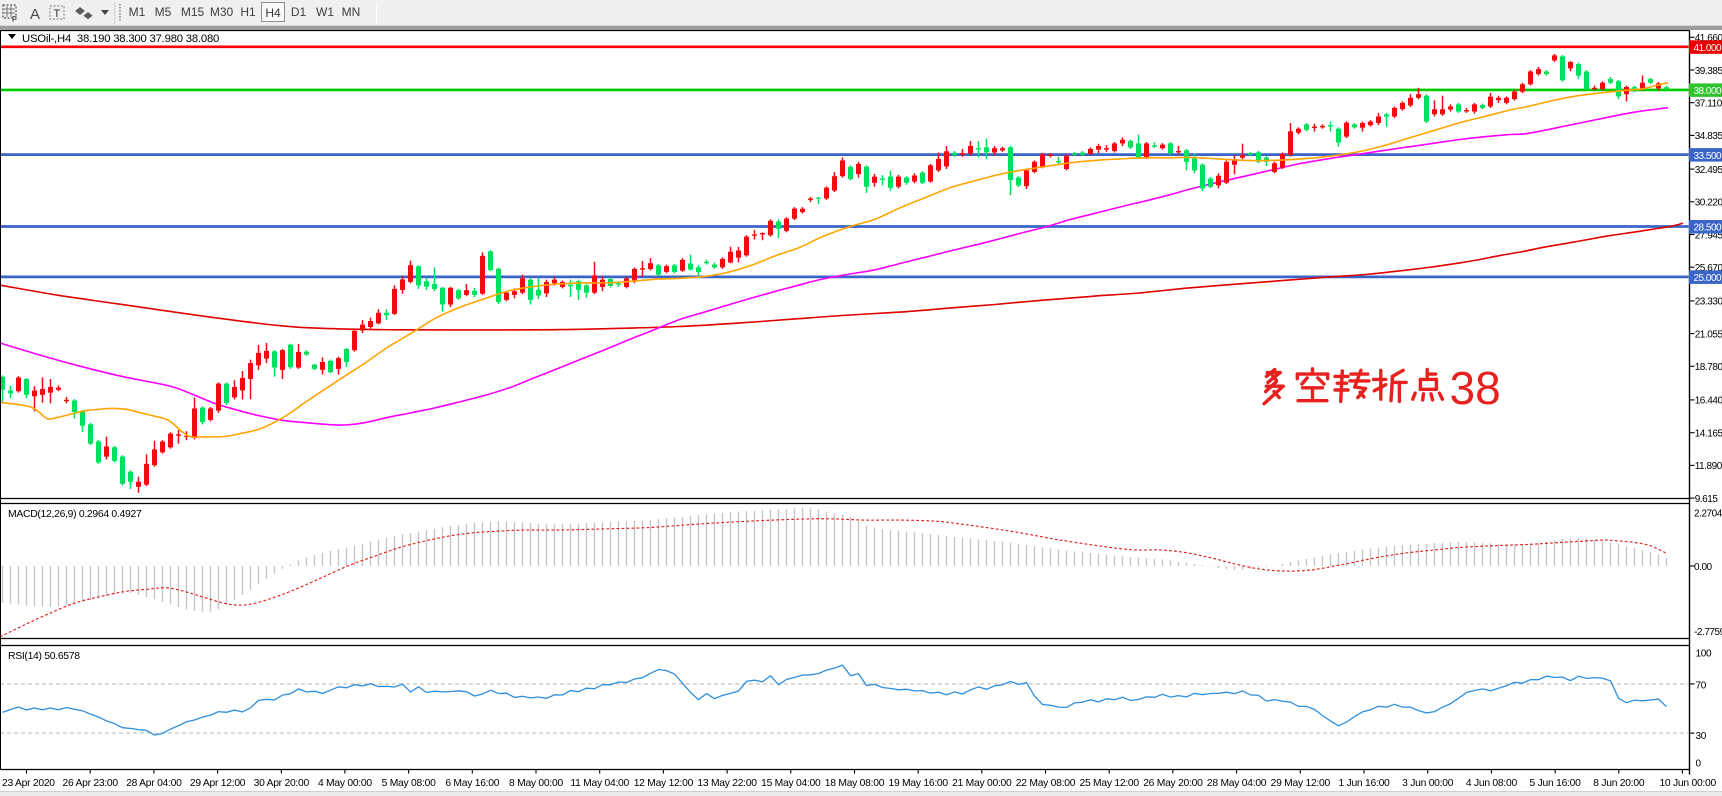  What do you see at coordinates (75, 514) in the screenshot?
I see `svg-text: MACD(12,26,9) 0.2964 0.4927` at bounding box center [75, 514].